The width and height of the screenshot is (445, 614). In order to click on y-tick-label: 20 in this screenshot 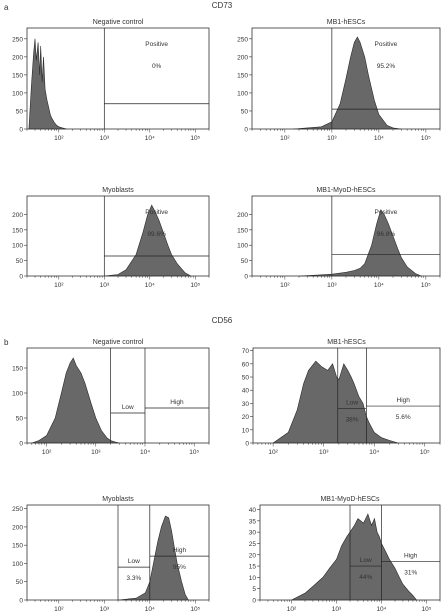, I will do `click(253, 555)`.